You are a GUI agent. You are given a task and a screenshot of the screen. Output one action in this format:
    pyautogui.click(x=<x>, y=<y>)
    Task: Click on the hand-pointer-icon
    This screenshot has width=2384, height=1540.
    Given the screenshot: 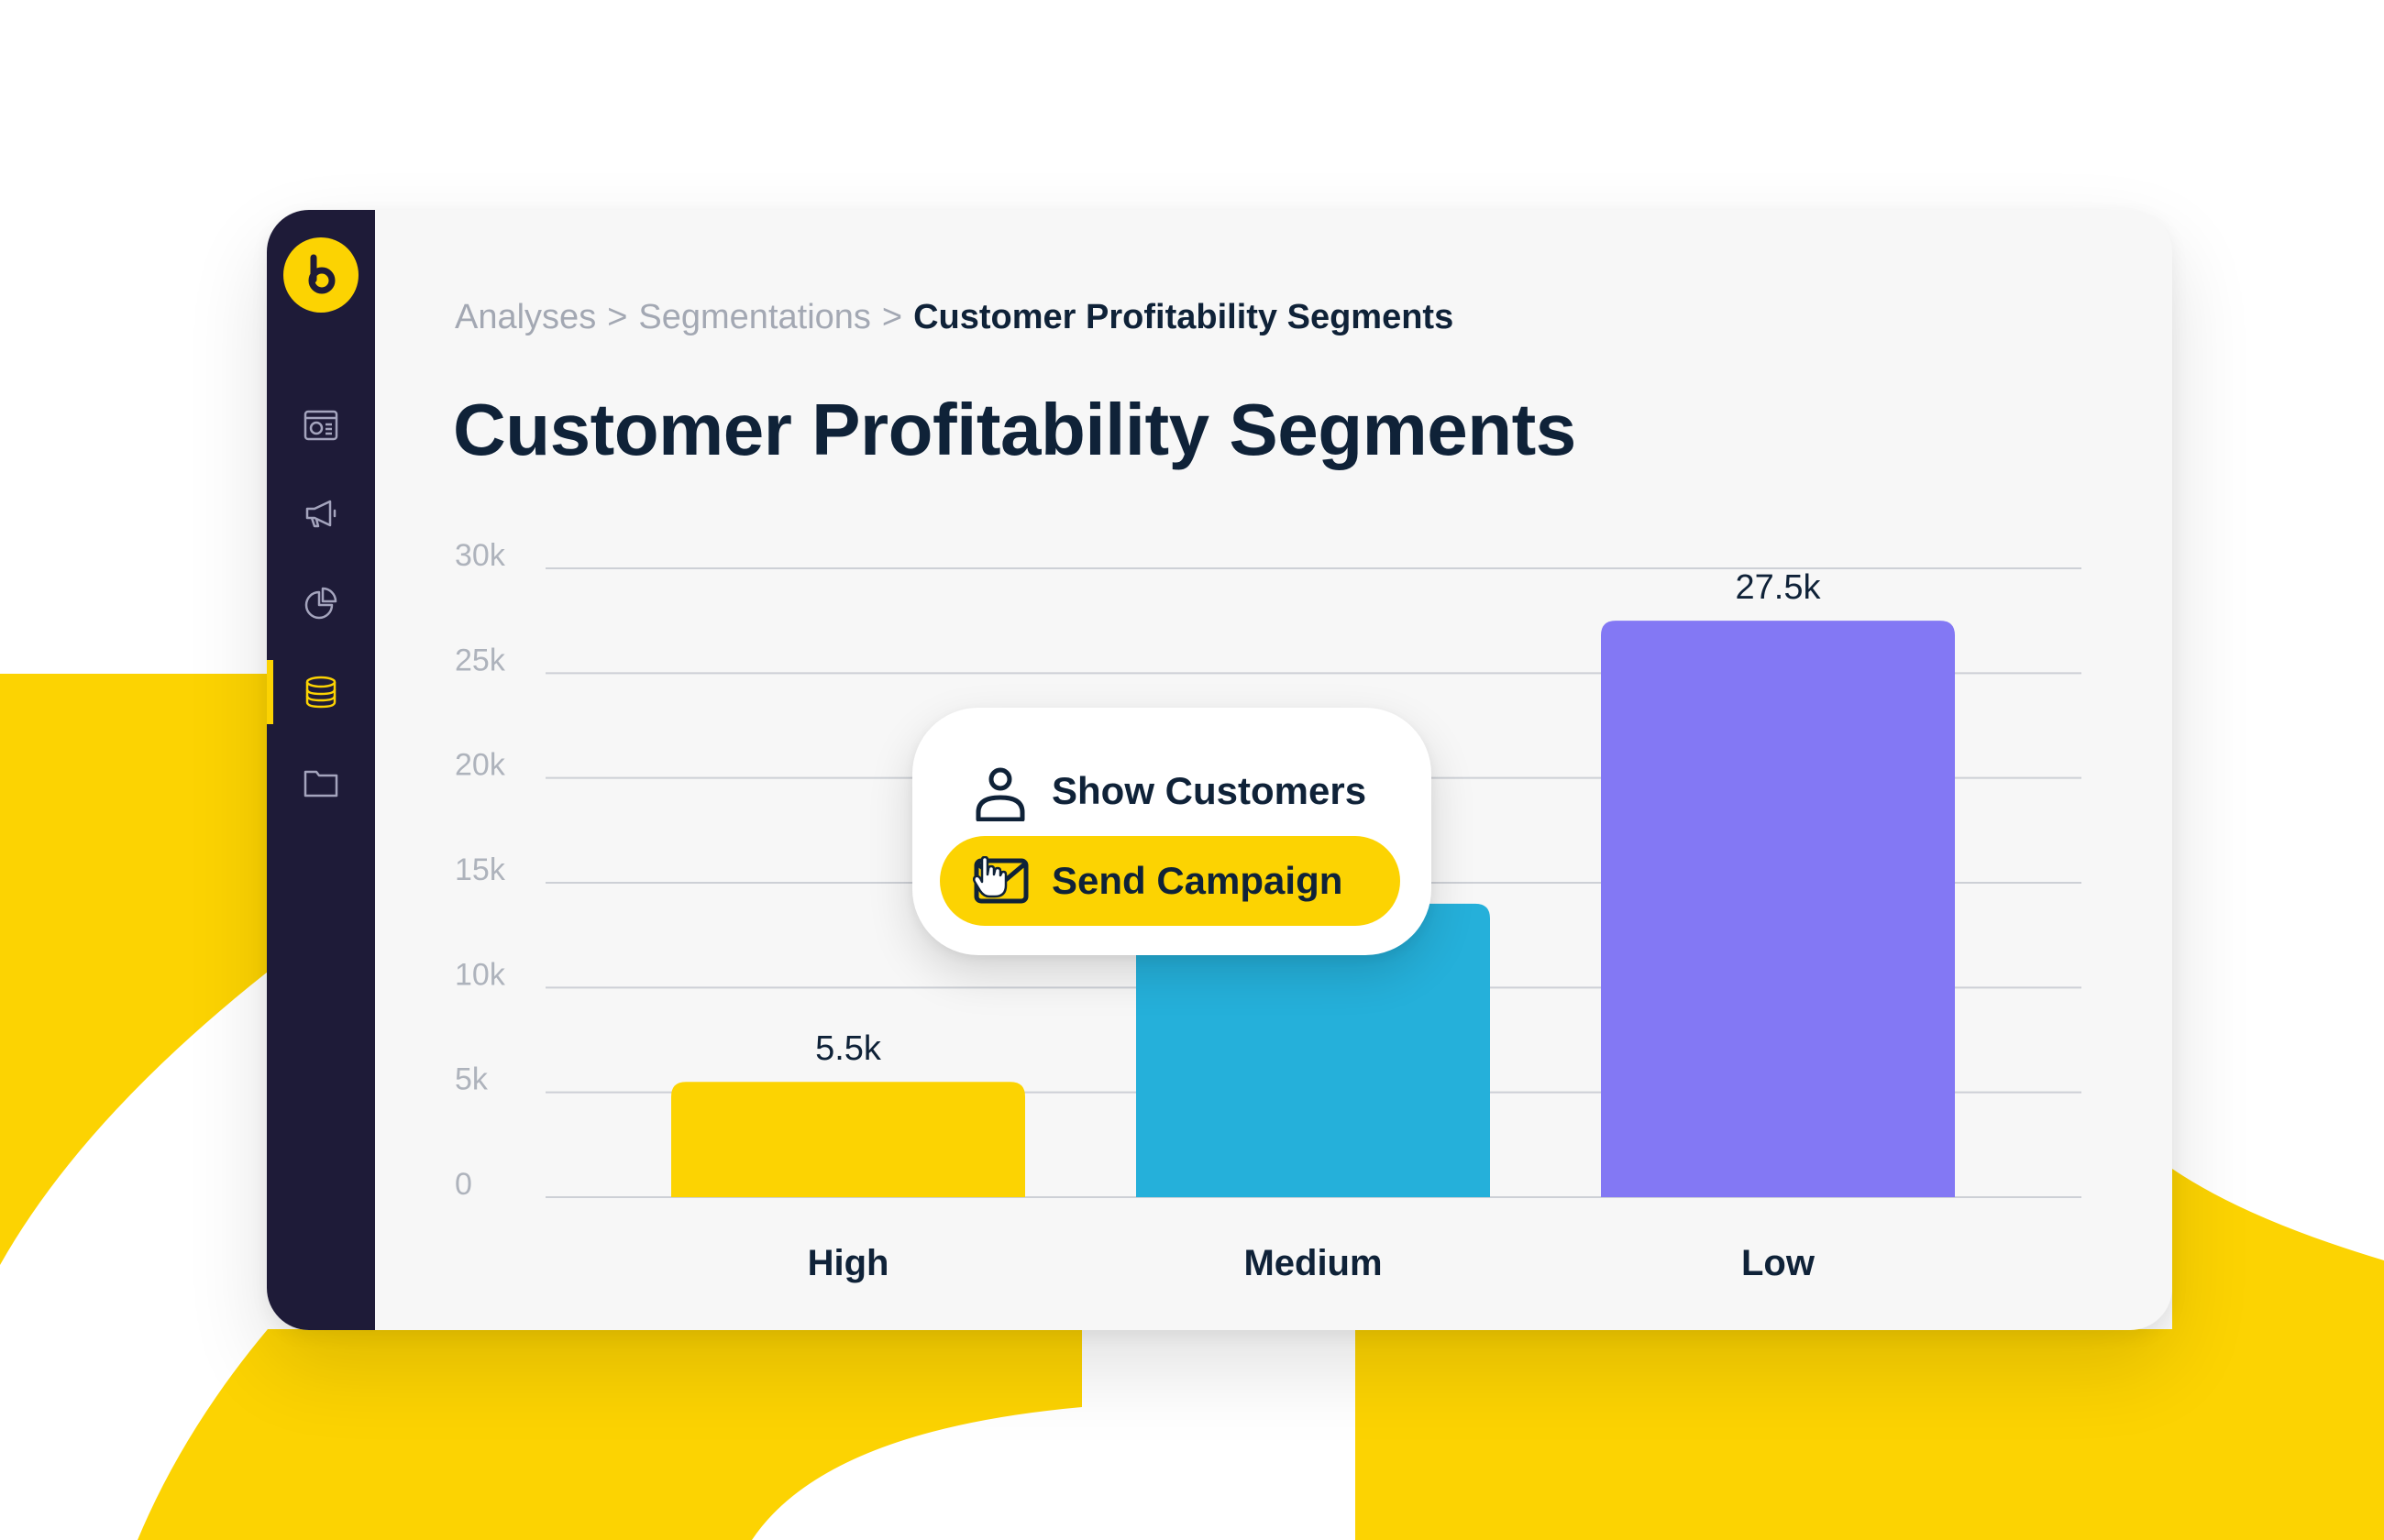 What is the action you would take?
    pyautogui.click(x=991, y=877)
    